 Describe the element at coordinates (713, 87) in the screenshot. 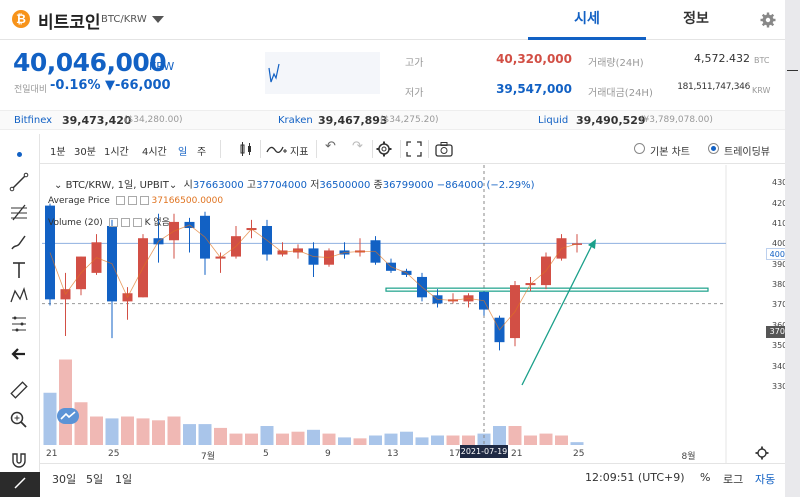

I see `amount-value: 181,511,747,346` at that location.